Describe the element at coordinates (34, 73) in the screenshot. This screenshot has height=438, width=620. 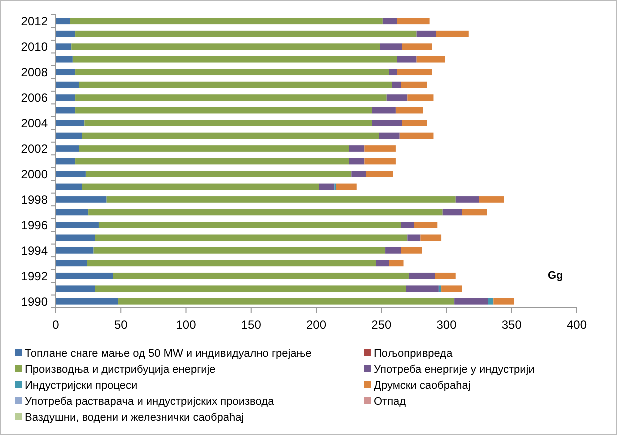
I see `y-tick-label: 2008` at that location.